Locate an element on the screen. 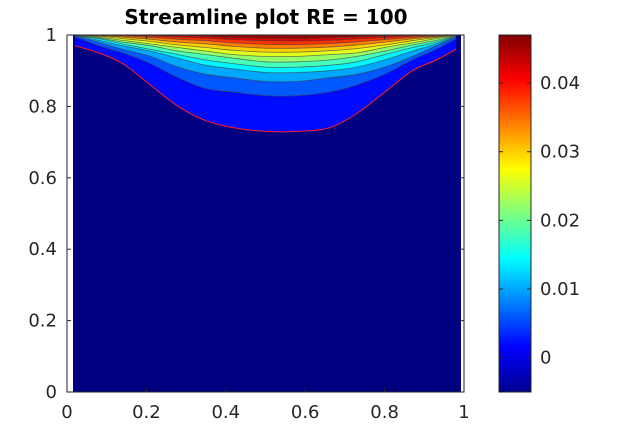  y-tick-label: 1 is located at coordinates (51, 35).